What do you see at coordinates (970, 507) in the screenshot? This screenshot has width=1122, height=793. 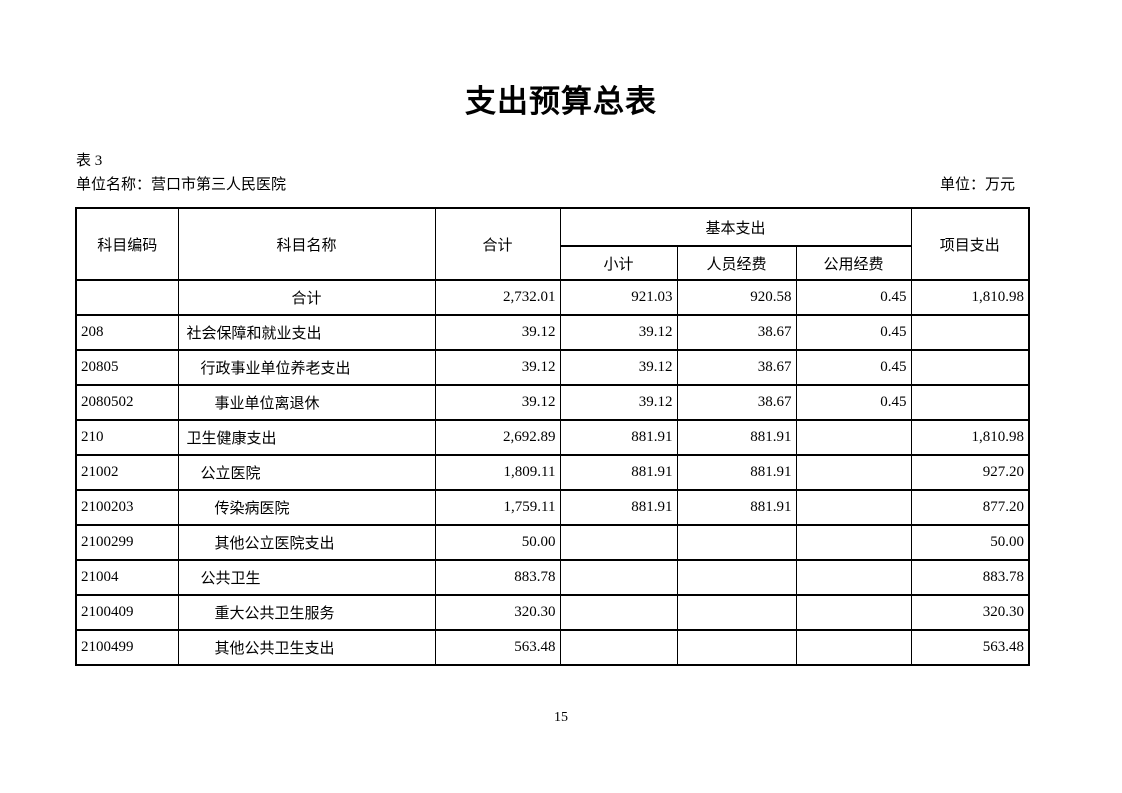 I see `project-expenditure-cell: 877.20` at bounding box center [970, 507].